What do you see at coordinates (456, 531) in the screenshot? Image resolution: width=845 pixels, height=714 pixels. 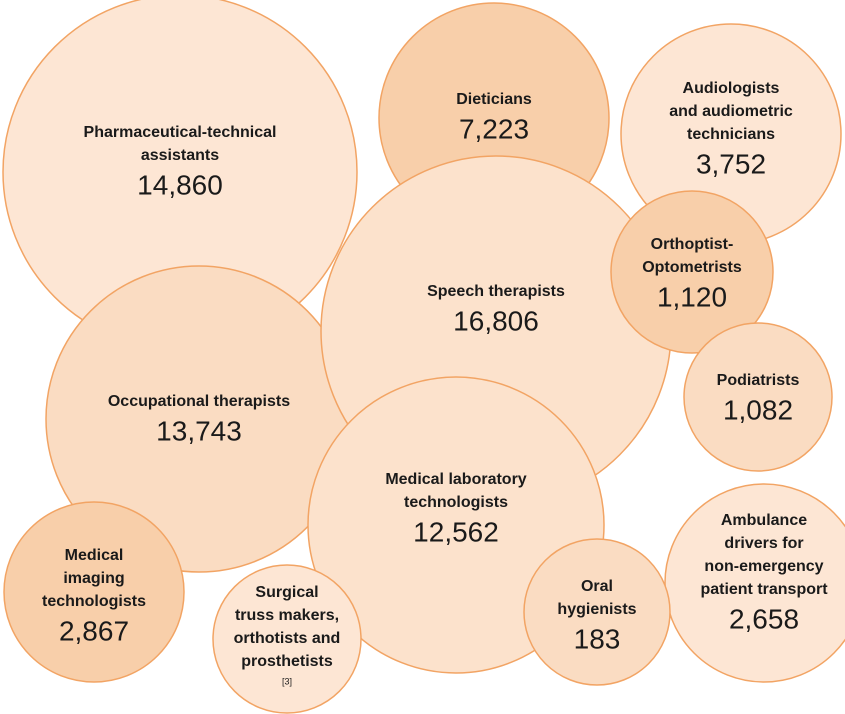 I see `bubble-value-medical-laboratory-technologists: 12,562` at bounding box center [456, 531].